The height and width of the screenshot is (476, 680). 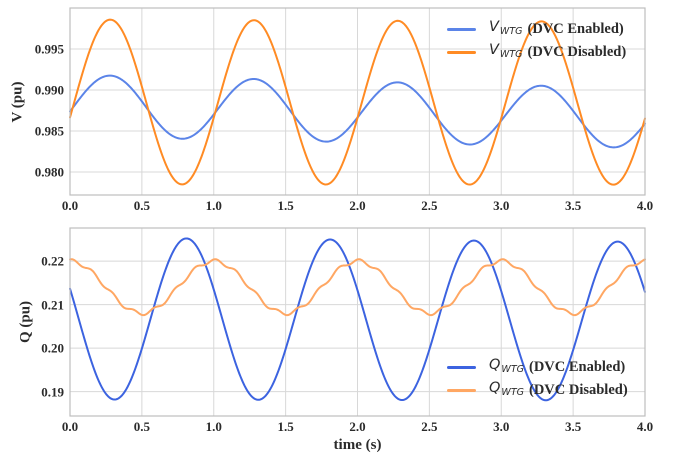 I want to click on y-tick-label: 0.19, so click(x=52, y=392).